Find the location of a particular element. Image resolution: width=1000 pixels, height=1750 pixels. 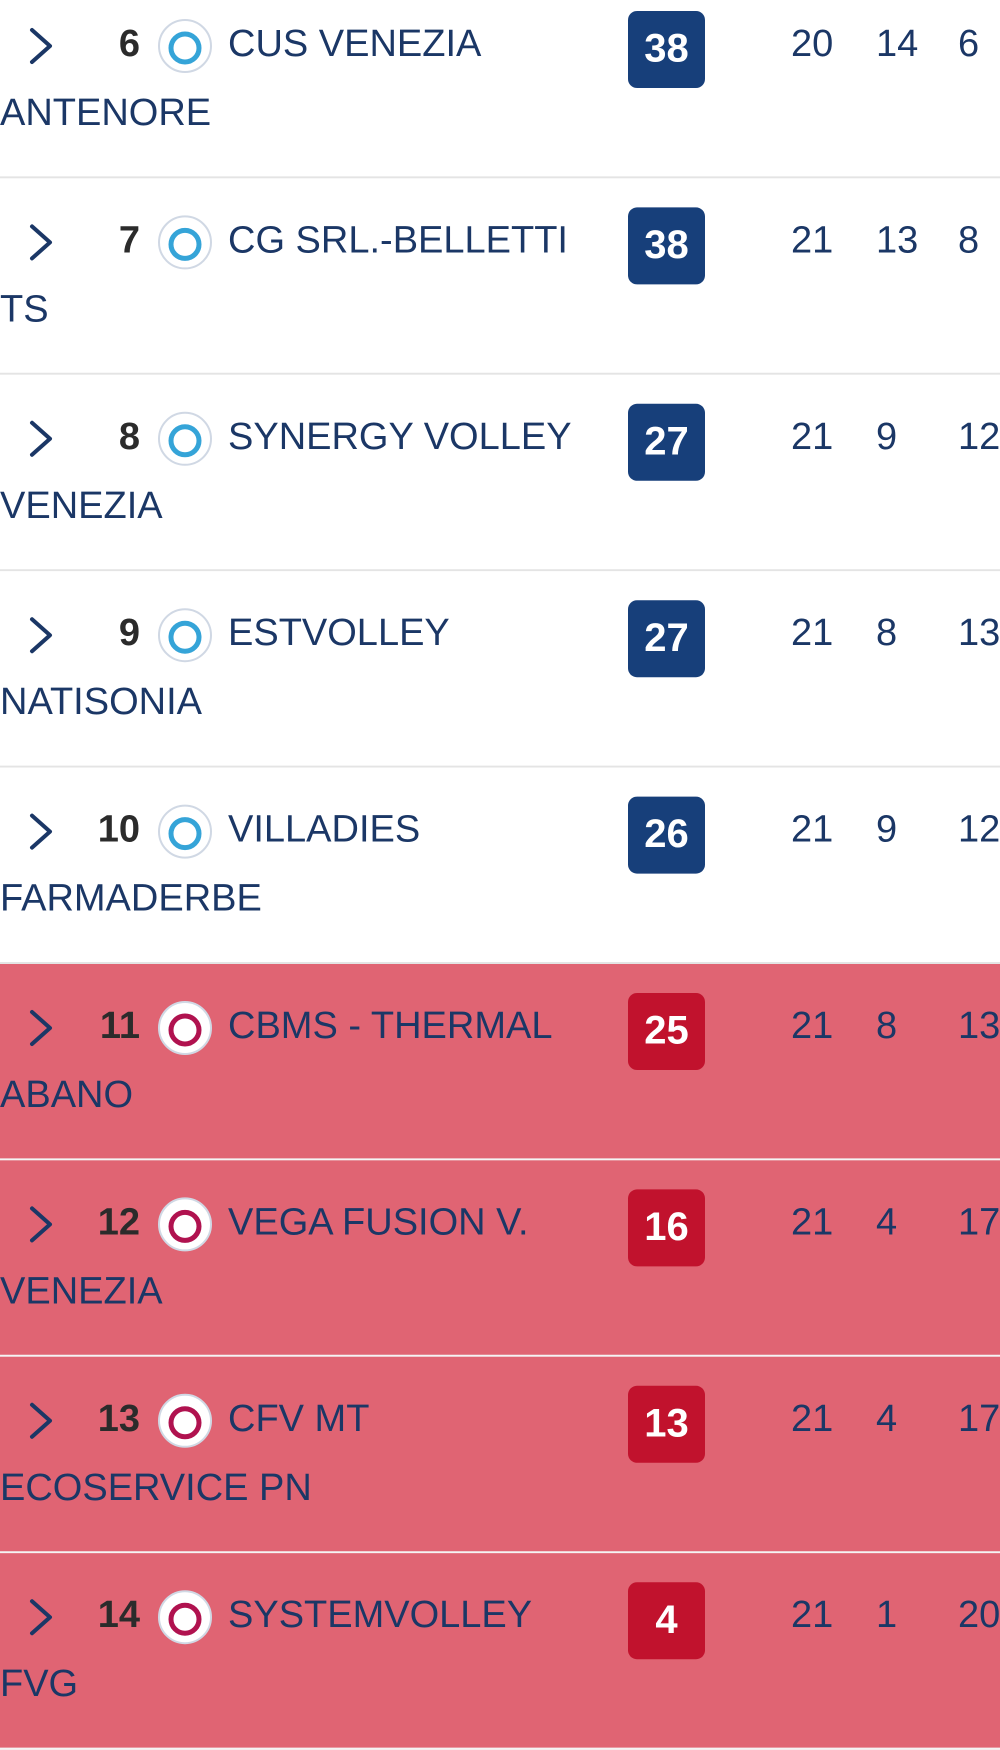

team-name: CBMS - THERMAL is located at coordinates (390, 1026).